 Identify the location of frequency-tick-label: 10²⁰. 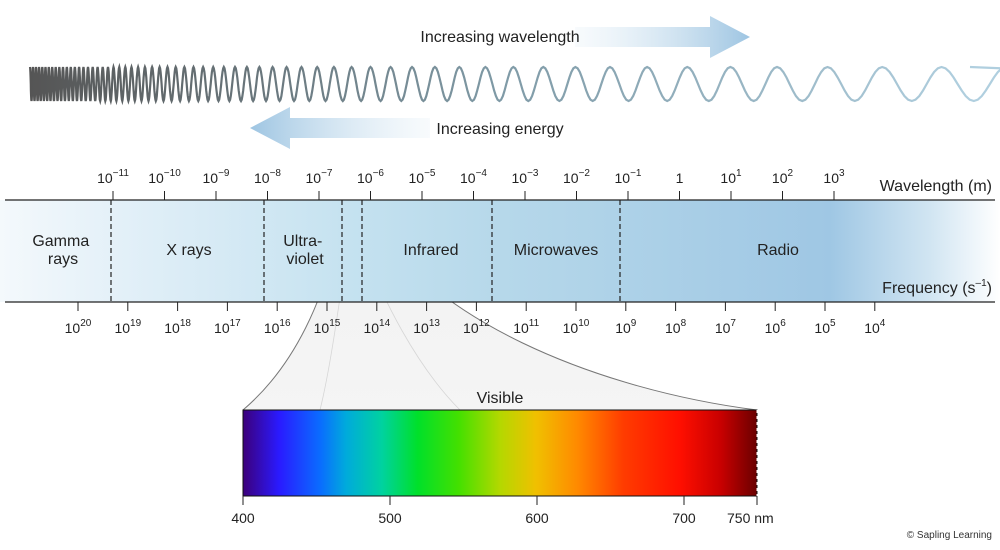
(78, 327).